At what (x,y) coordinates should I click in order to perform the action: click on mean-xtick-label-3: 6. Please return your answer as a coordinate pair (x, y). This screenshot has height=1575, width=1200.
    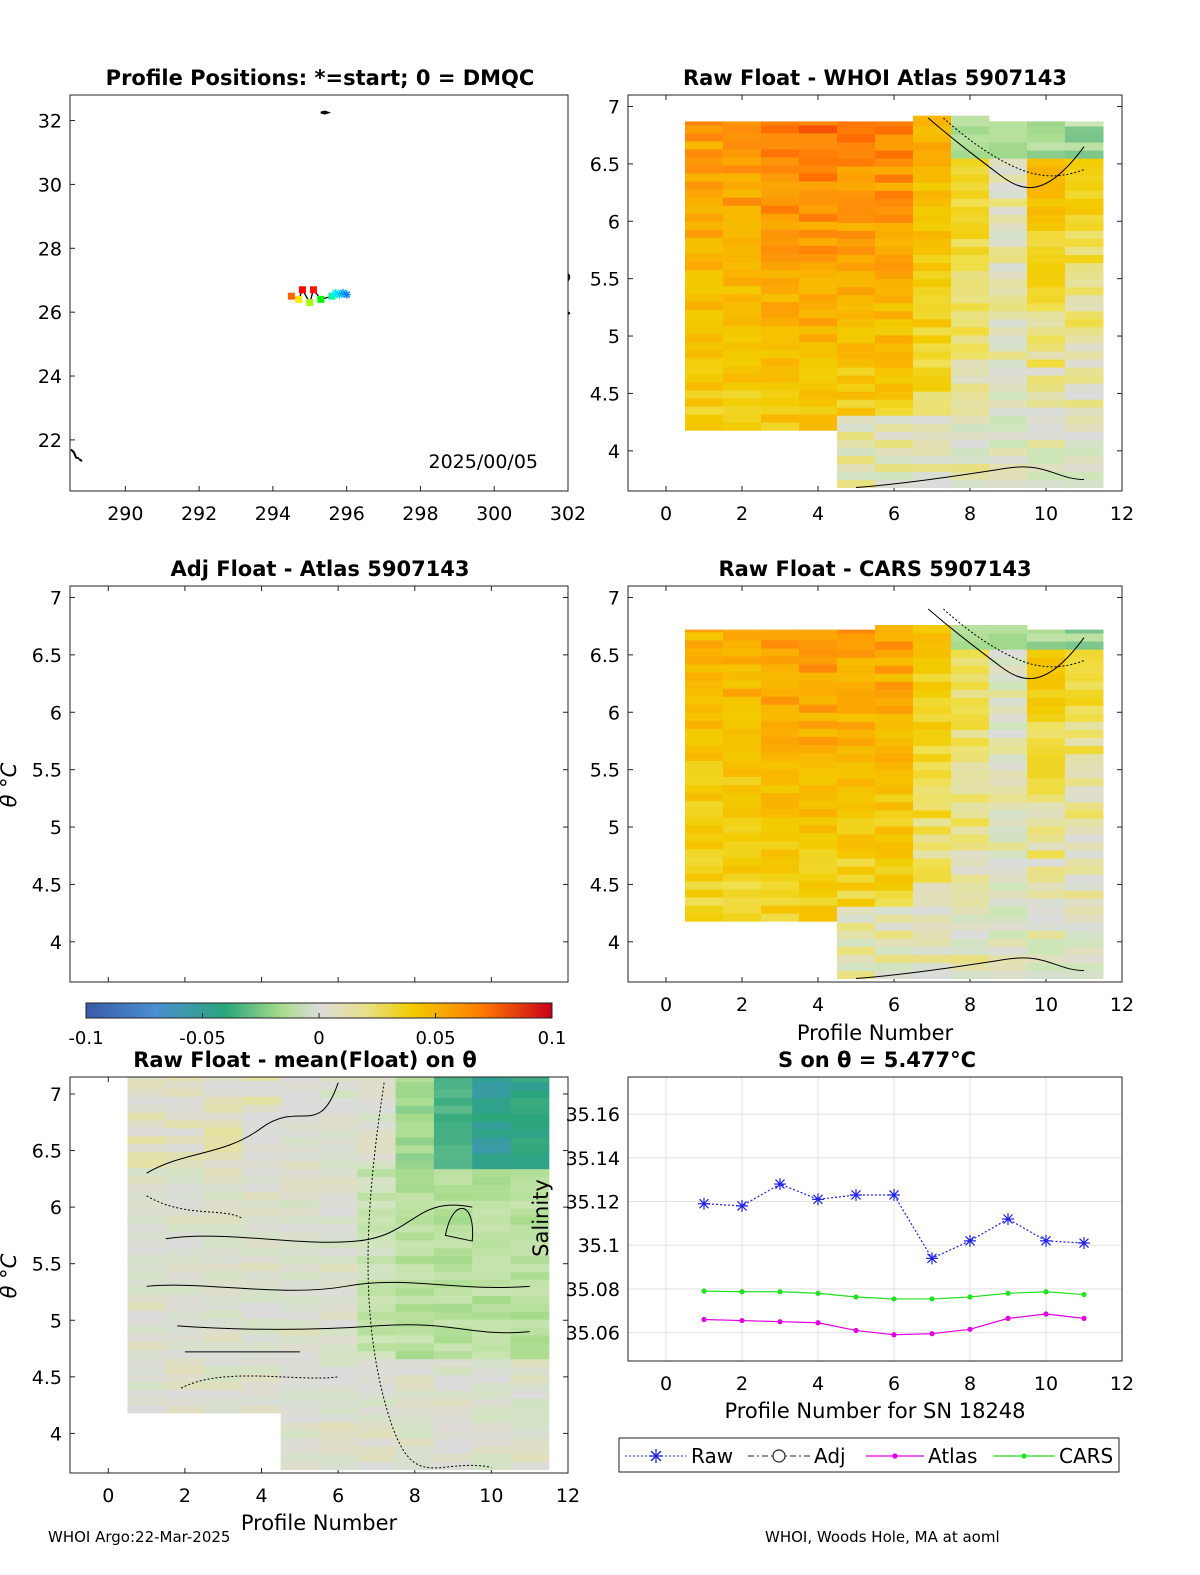
    Looking at the image, I should click on (338, 1496).